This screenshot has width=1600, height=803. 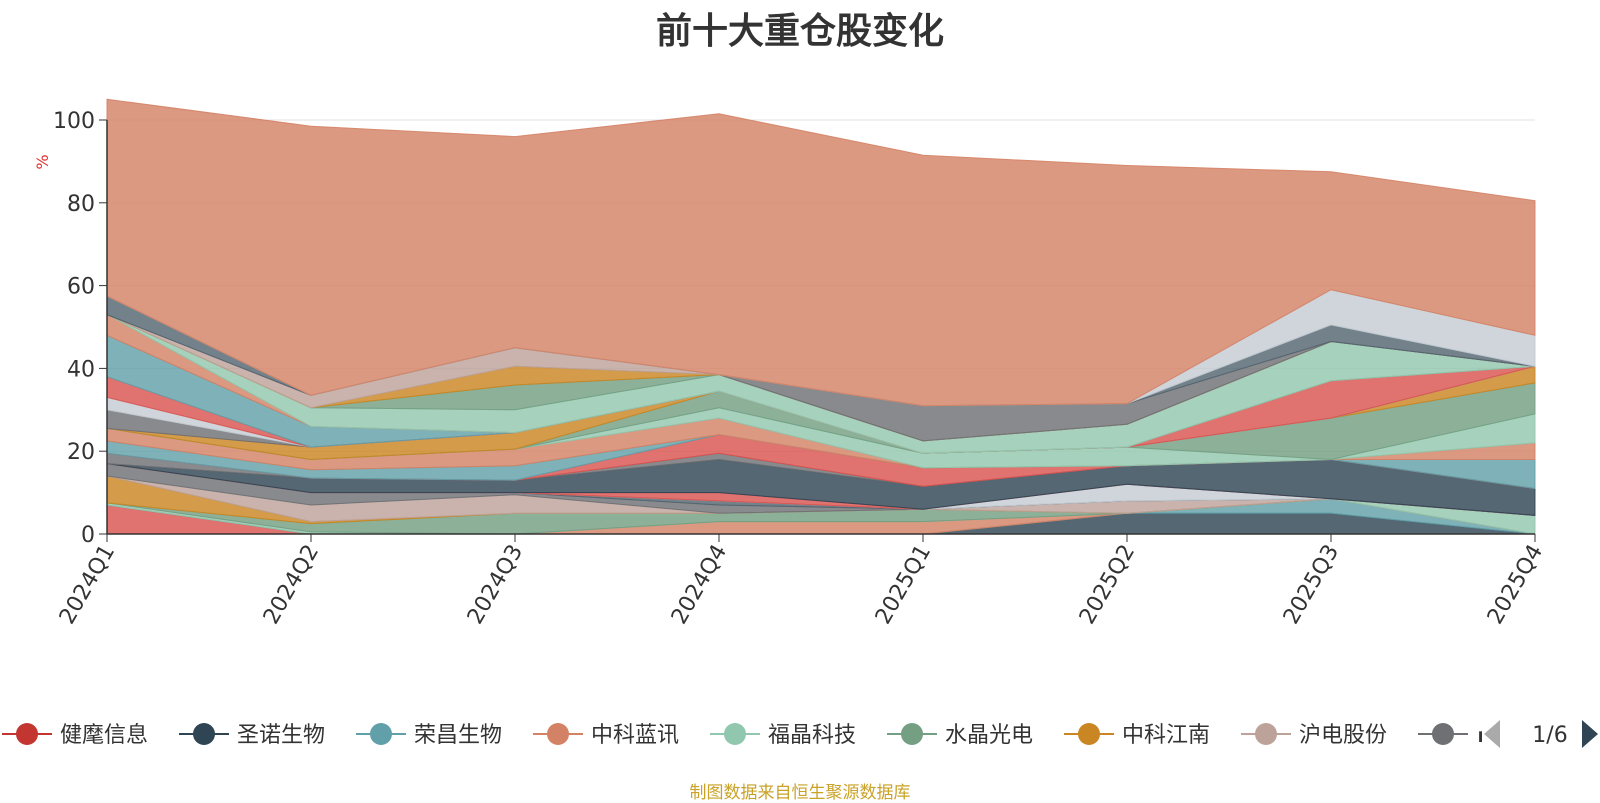 I want to click on x-tick-label-7: 2025Q4, so click(x=1515, y=585).